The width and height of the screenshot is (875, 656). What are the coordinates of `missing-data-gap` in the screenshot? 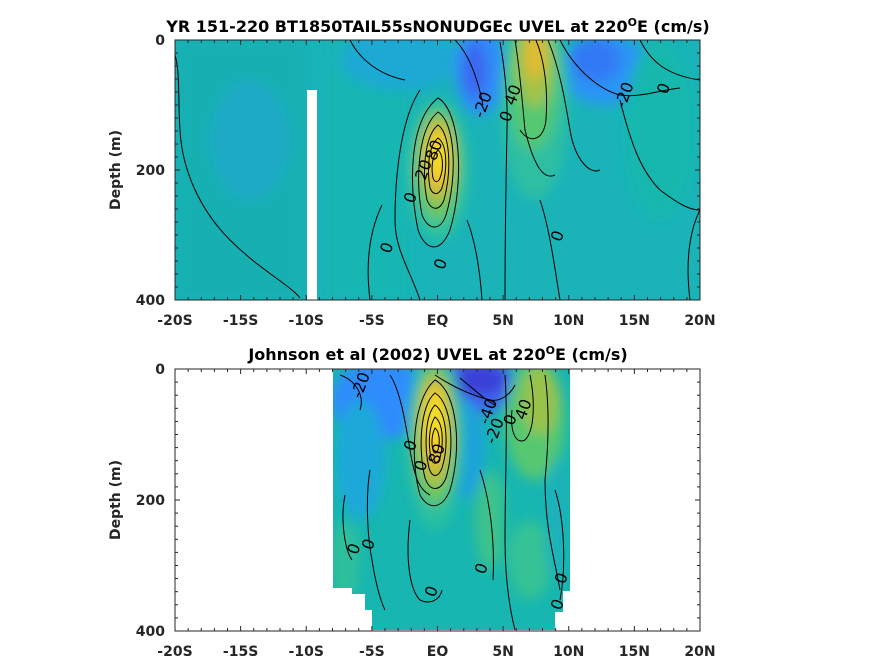 It's located at (312, 197).